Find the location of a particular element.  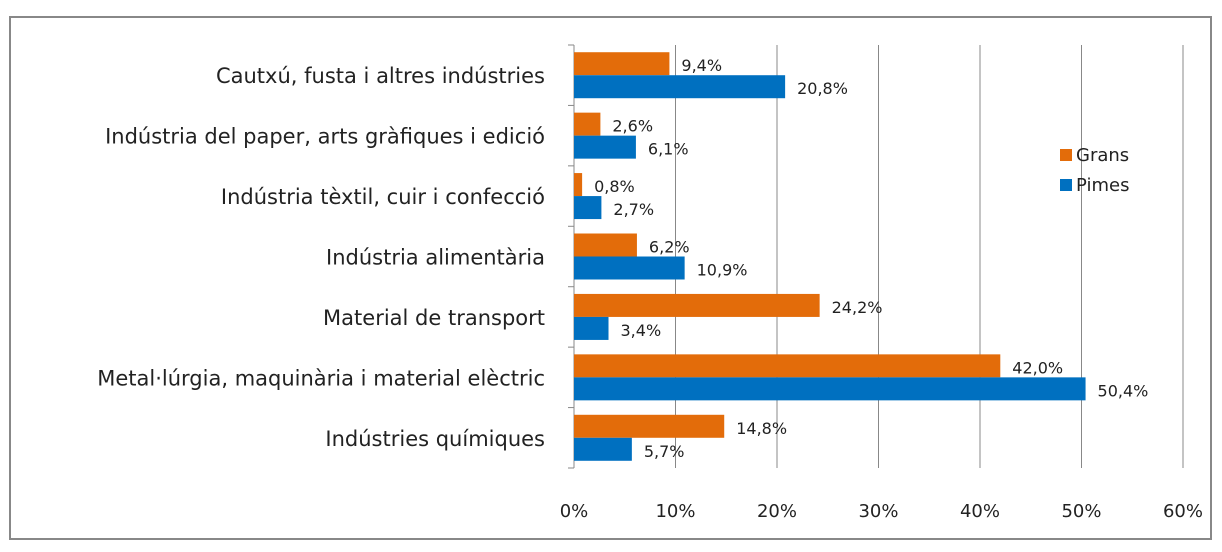

value-label: 2,7% is located at coordinates (633, 209).